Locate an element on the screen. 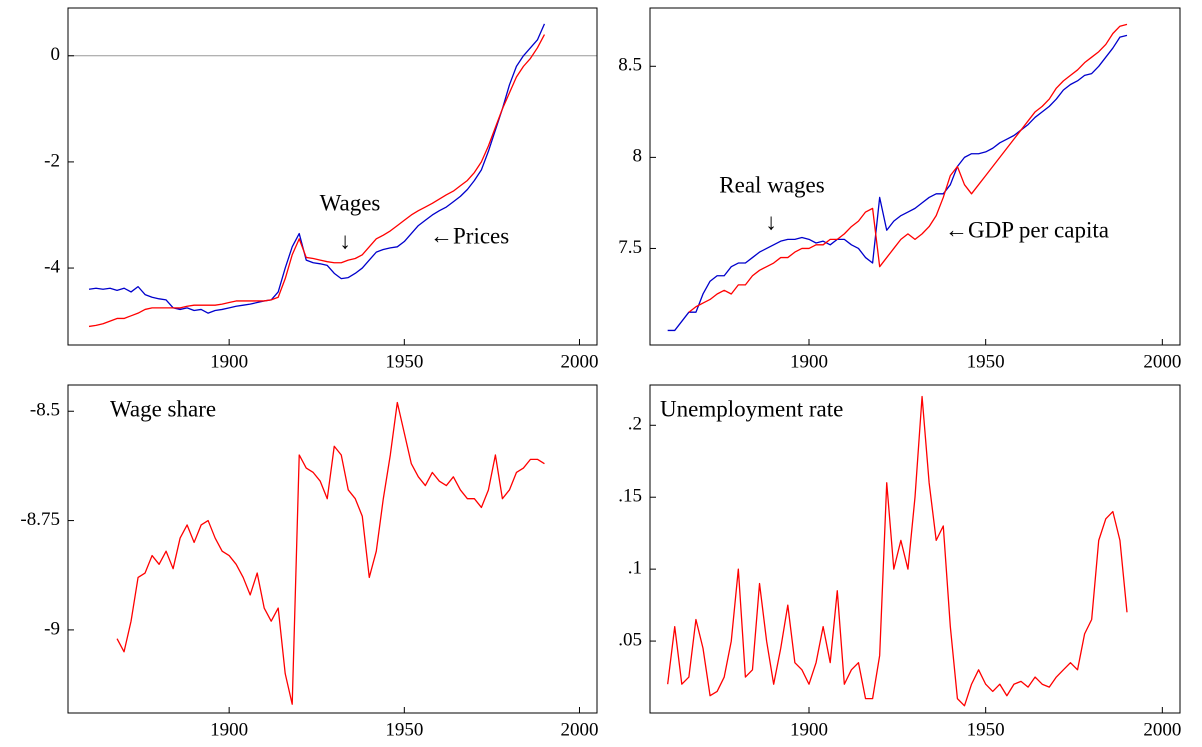 This screenshot has height=747, width=1202. y-tick-label: -8.75 is located at coordinates (40, 519).